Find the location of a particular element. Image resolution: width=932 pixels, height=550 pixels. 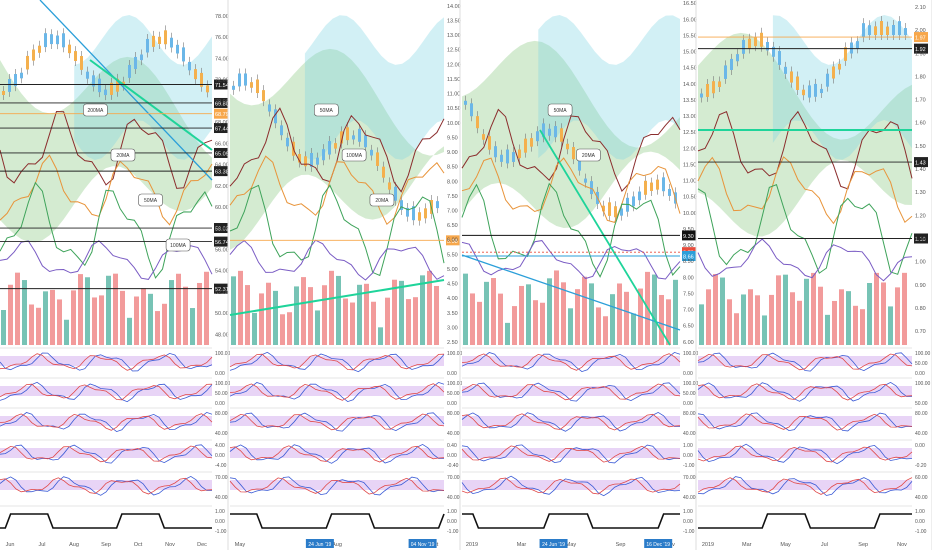

y-axis-tick-label: 3.50 is located at coordinates (452, 314).